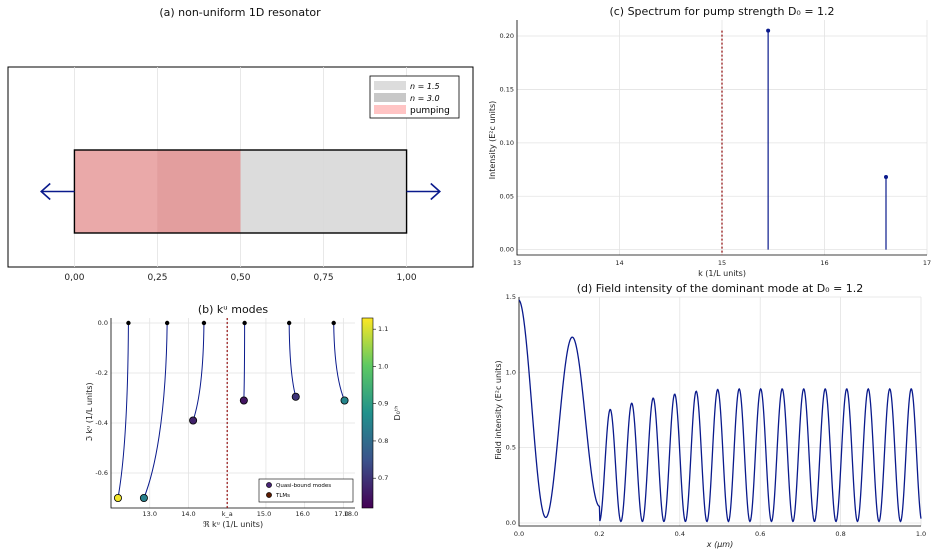 This screenshot has height=555, width=936. I want to click on x-tick-label: 16, so click(824, 263).